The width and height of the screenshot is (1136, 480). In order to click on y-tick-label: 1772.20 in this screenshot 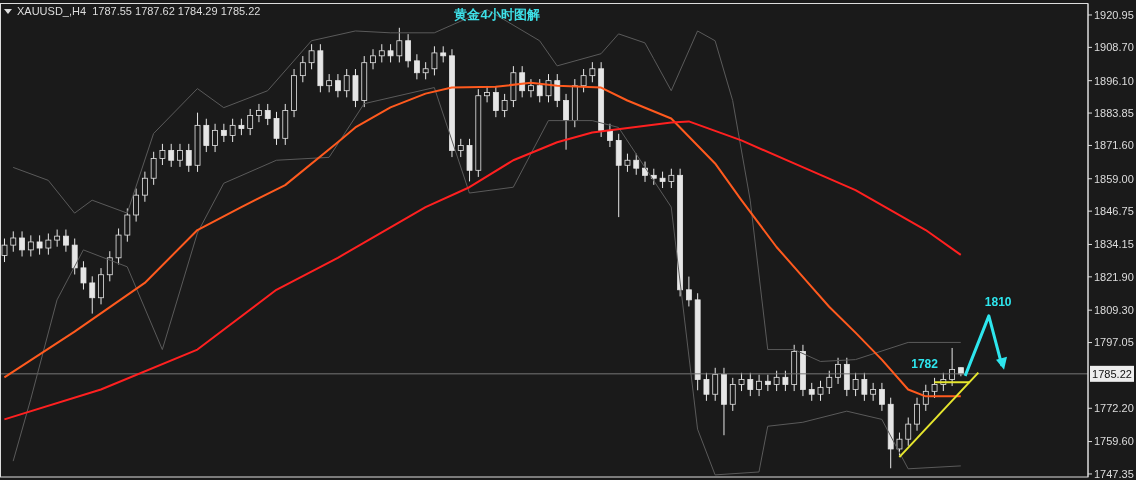, I will do `click(1114, 408)`.